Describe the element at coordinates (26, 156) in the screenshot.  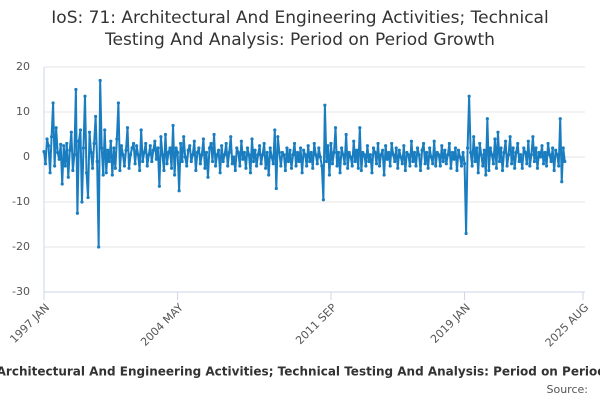
I see `y-tick-label: 0` at that location.